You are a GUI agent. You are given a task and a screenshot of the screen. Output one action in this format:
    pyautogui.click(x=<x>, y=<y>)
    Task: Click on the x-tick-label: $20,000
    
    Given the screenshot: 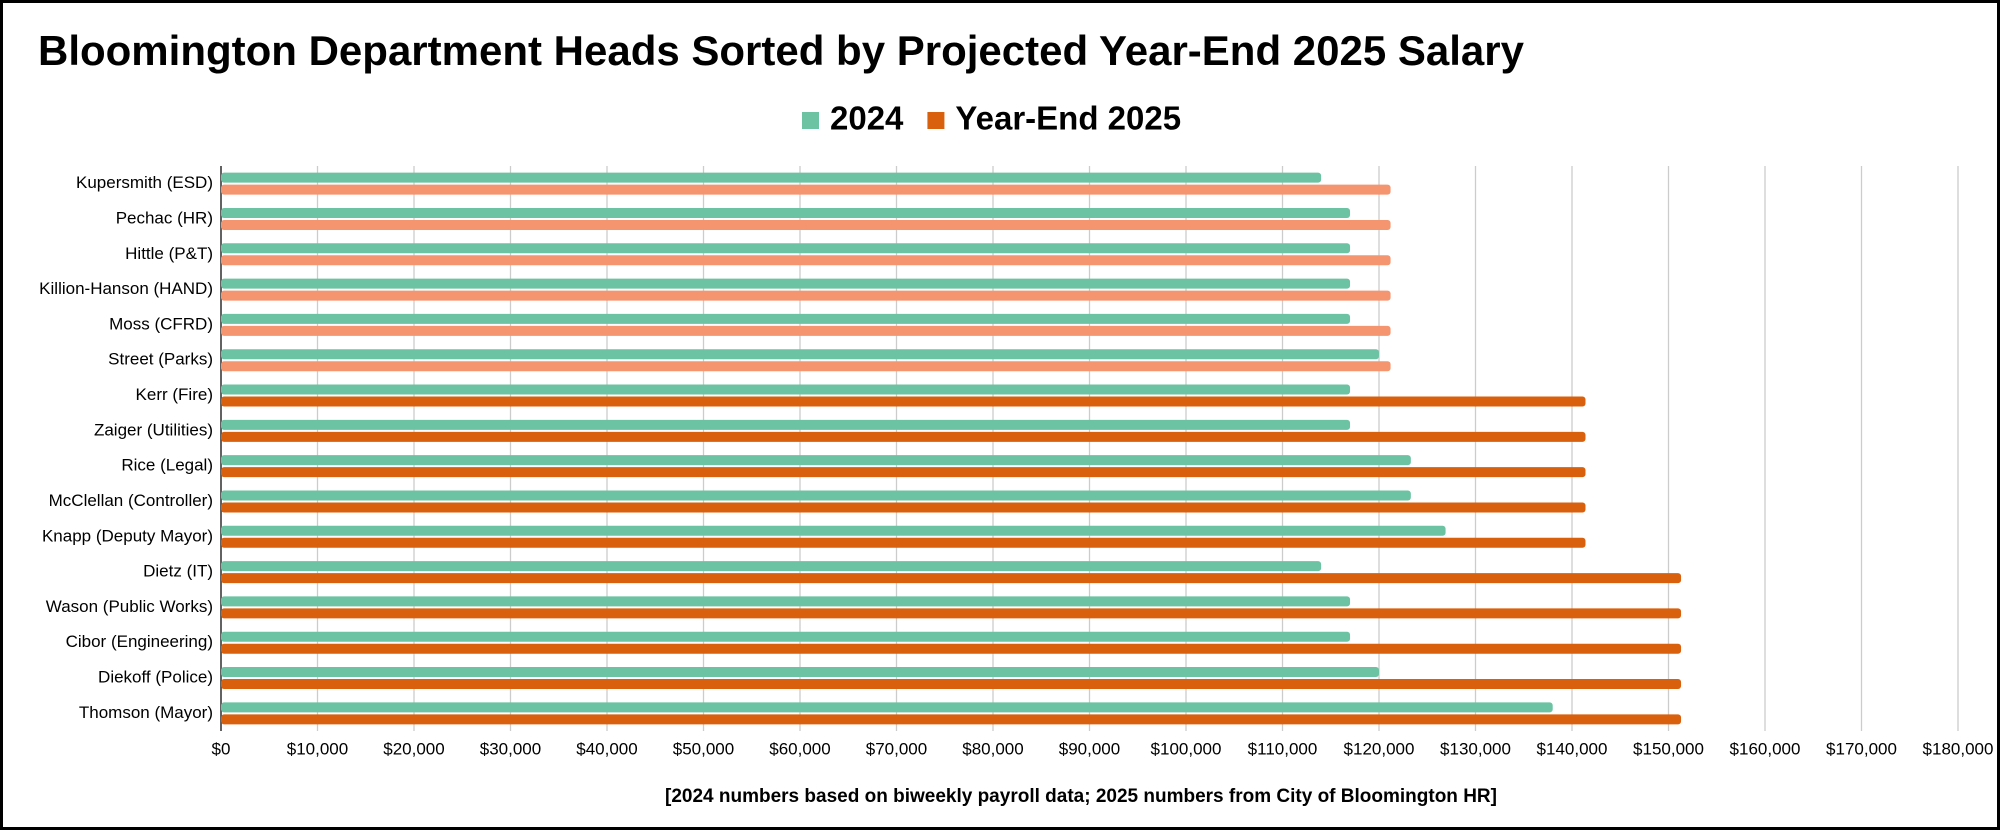 What is the action you would take?
    pyautogui.click(x=413, y=748)
    